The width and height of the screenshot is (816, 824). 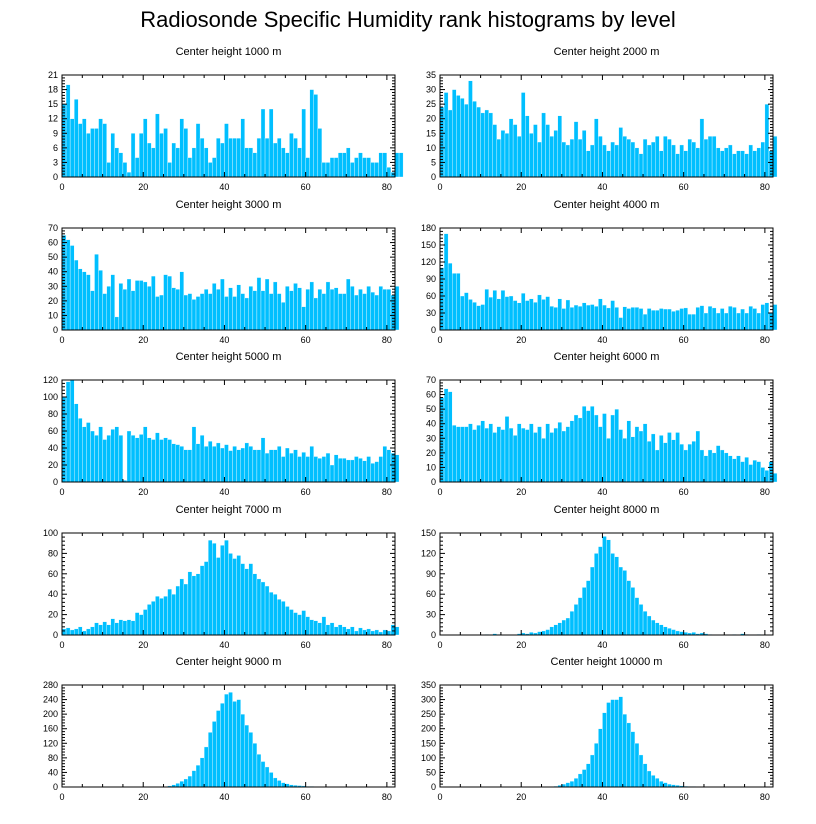 I want to click on y-tick-label: 0, so click(x=433, y=330).